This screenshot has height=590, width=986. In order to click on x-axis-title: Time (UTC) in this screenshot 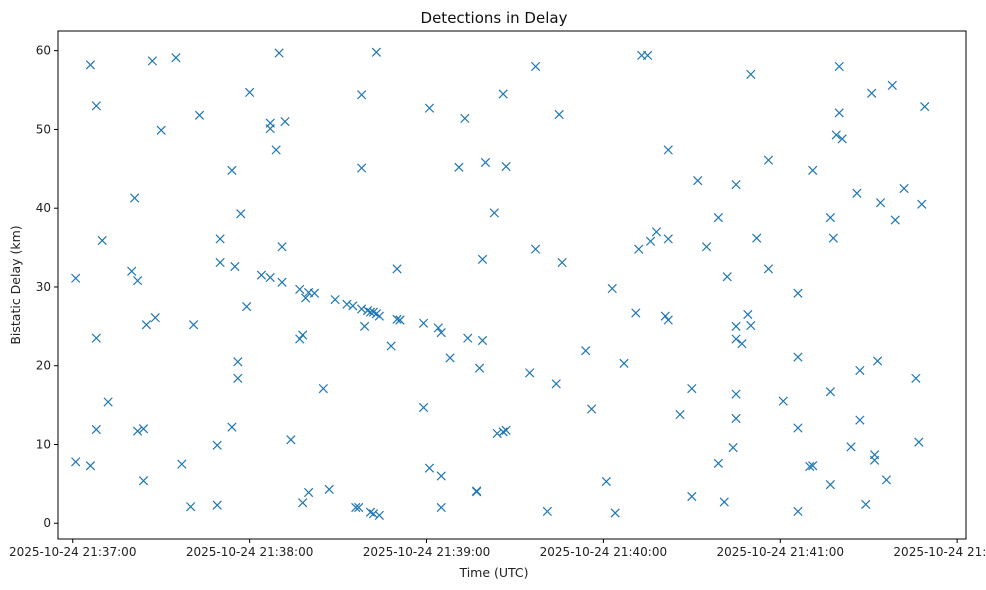, I will do `click(493, 572)`.